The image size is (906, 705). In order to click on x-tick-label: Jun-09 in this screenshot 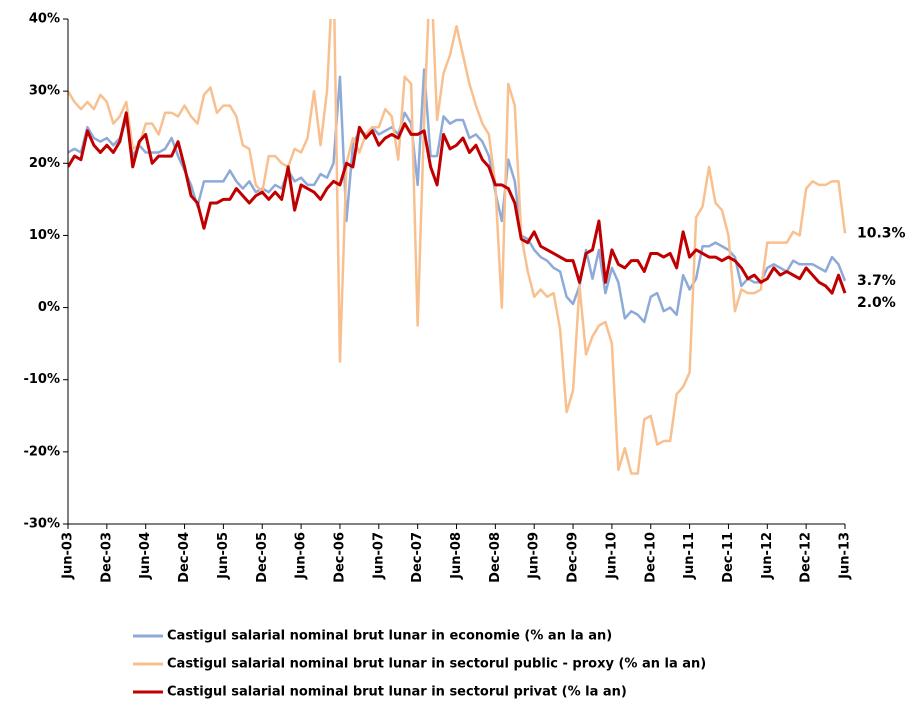, I will do `click(534, 556)`.